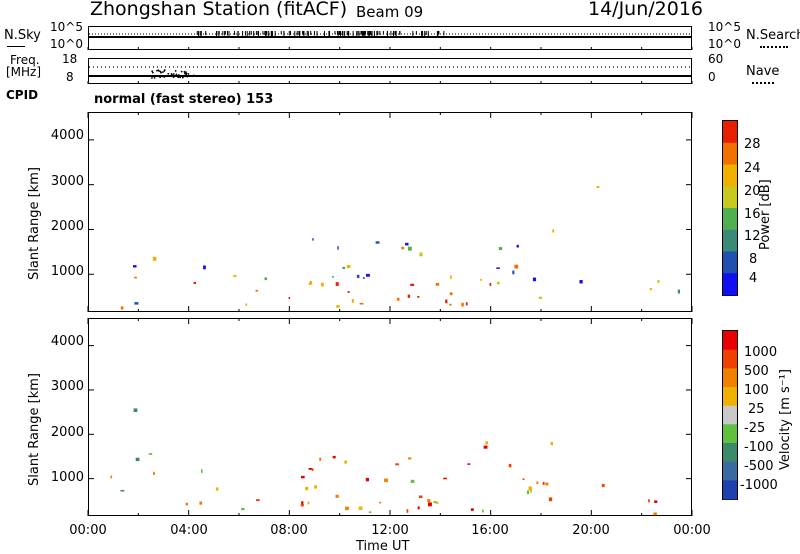 The width and height of the screenshot is (800, 554). I want to click on noise-left-tick-bottom: 10^0, so click(66, 44).